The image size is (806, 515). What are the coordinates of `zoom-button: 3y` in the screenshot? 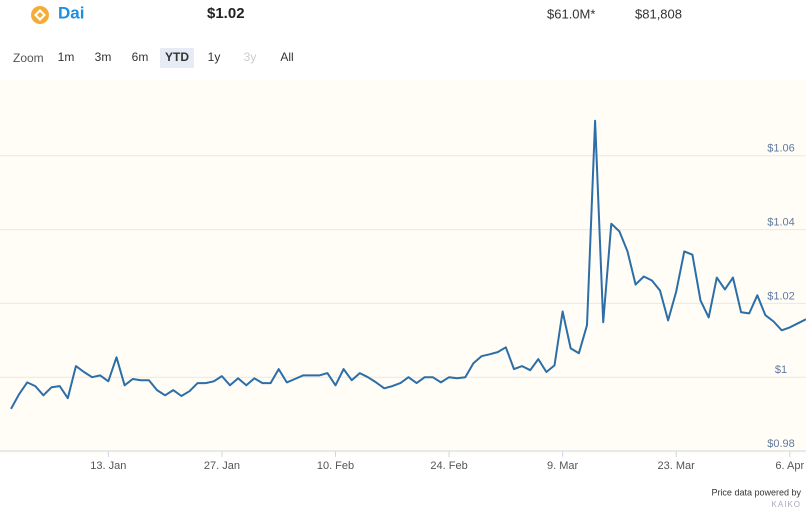 It's located at (250, 57).